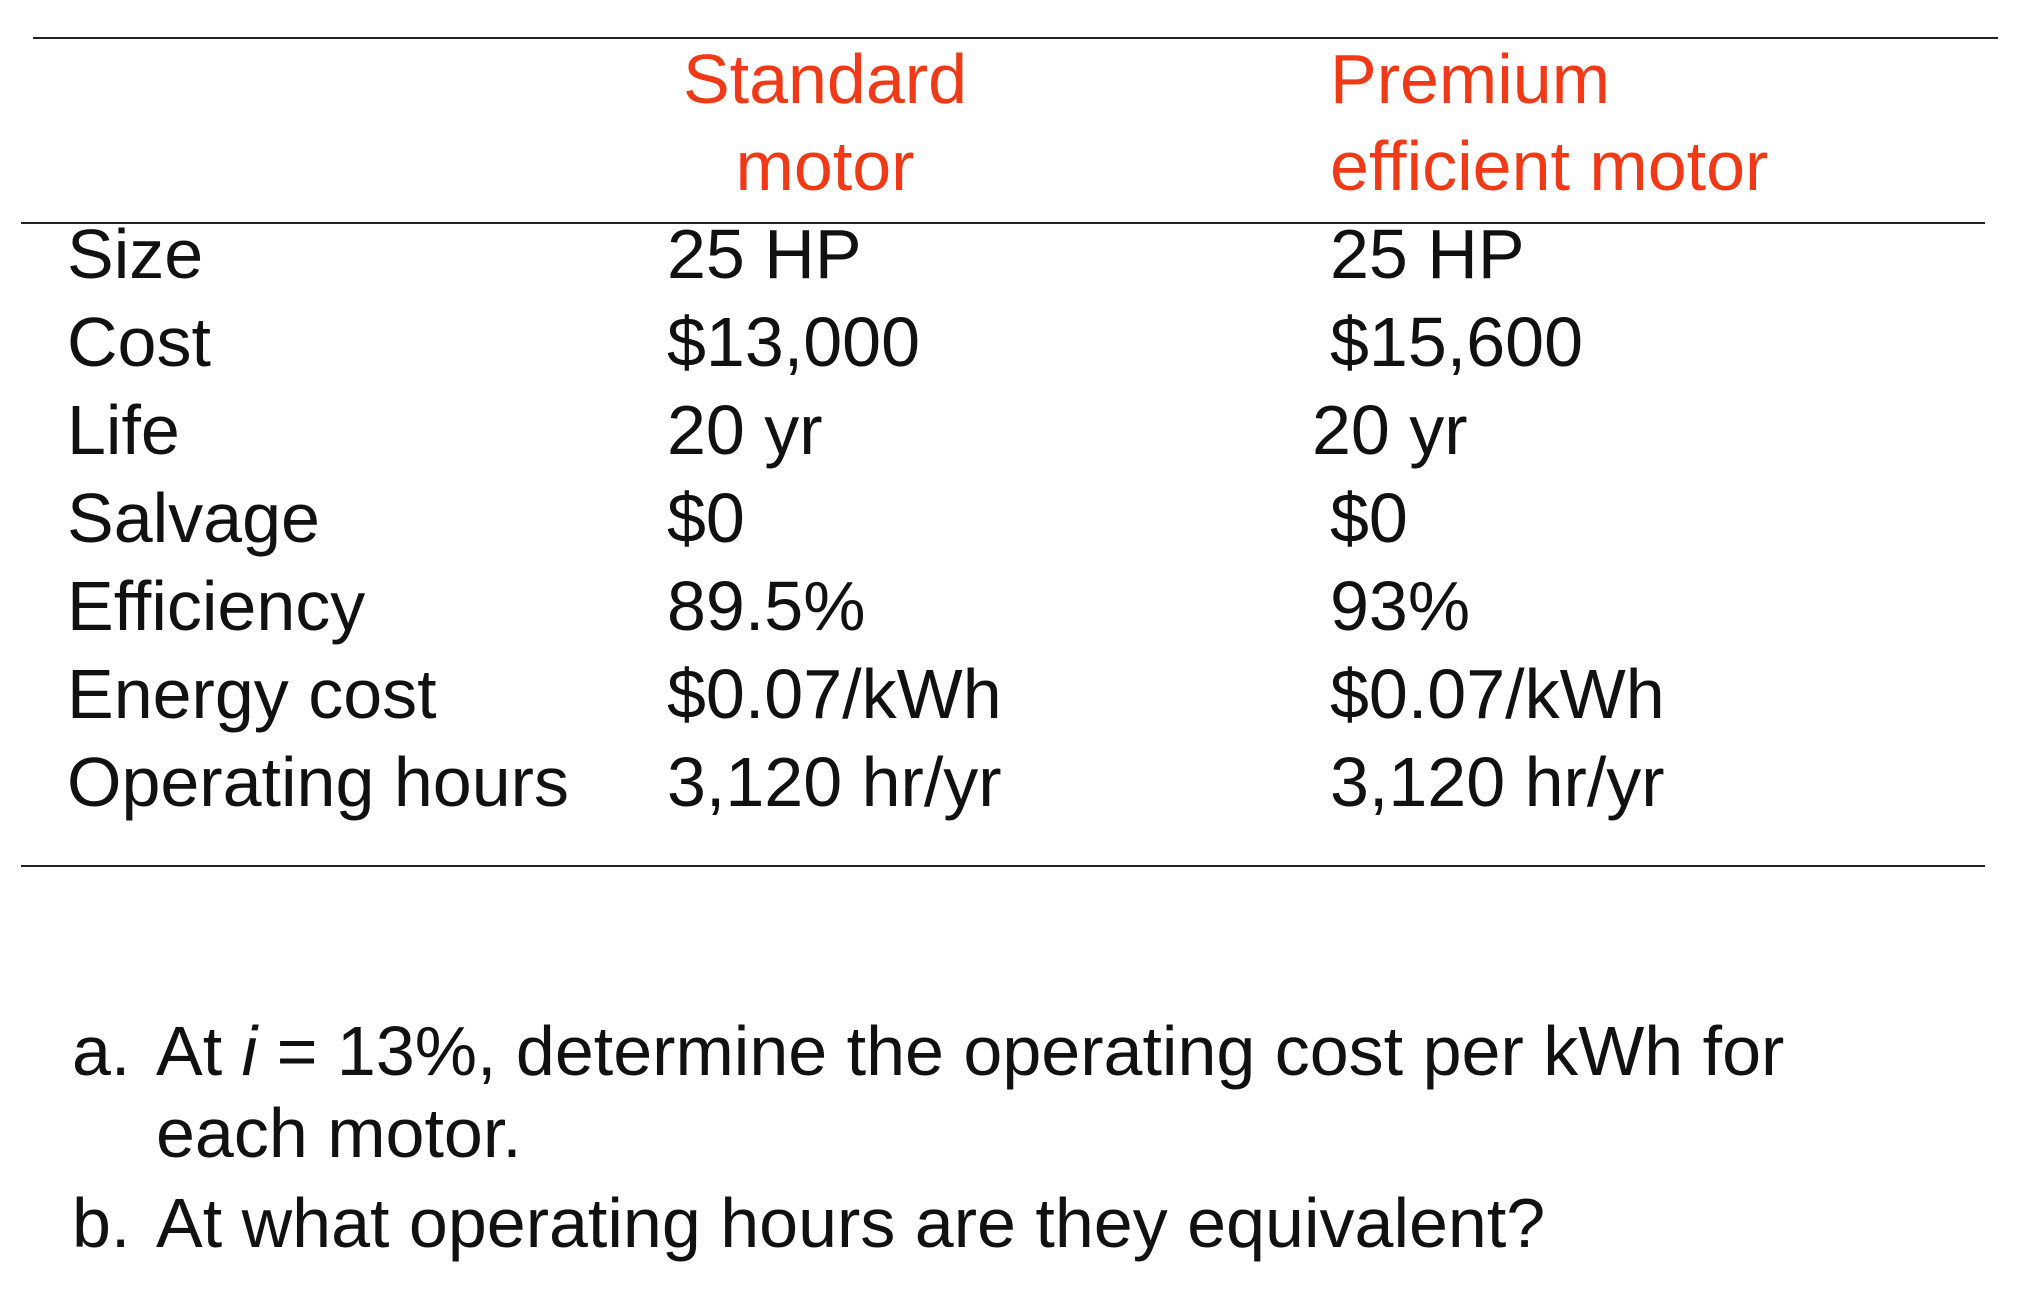  What do you see at coordinates (1400, 606) in the screenshot?
I see `premium-value: 93%` at bounding box center [1400, 606].